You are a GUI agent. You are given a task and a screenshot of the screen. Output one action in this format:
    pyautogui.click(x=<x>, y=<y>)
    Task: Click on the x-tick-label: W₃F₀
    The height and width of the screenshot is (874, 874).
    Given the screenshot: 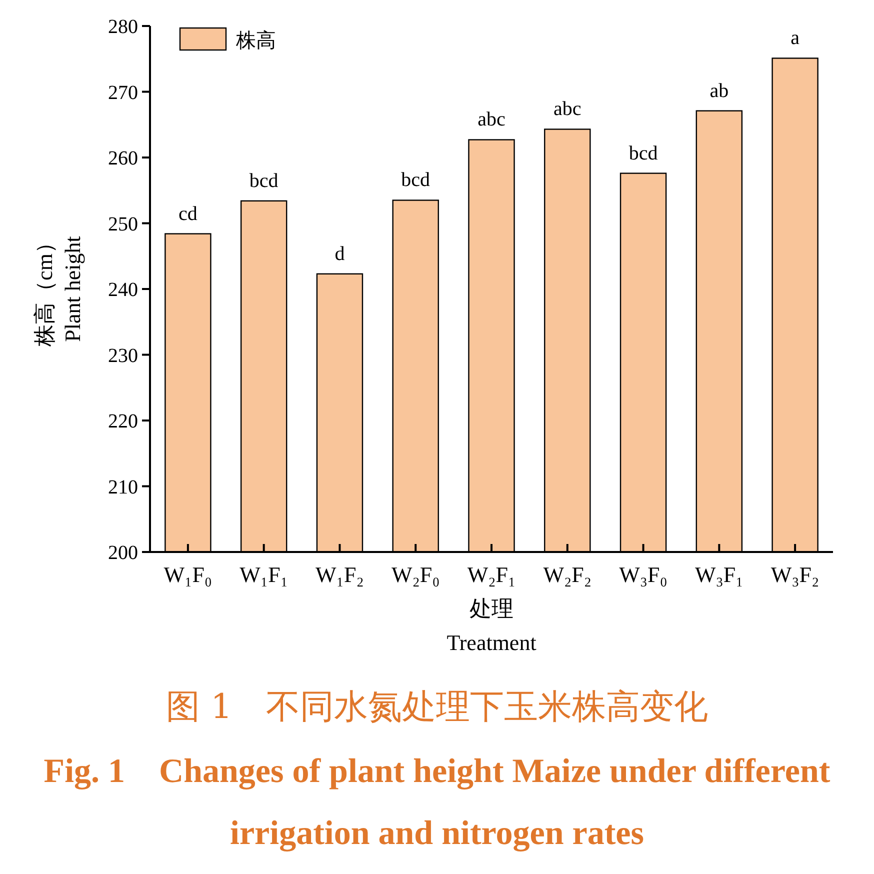 What is the action you would take?
    pyautogui.click(x=643, y=574)
    